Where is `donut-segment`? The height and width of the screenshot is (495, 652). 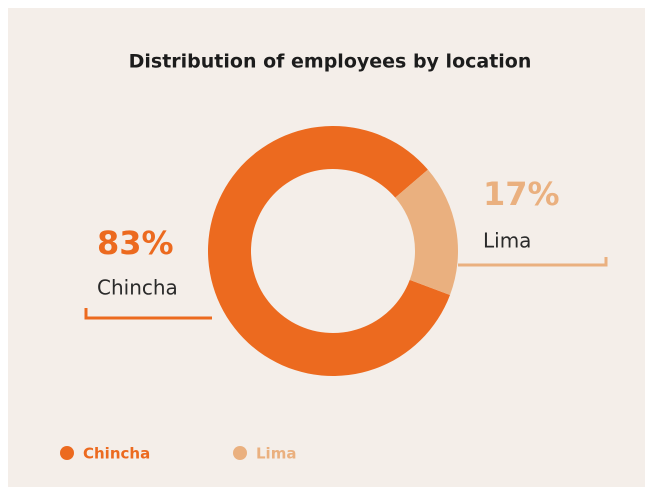 donut-segment is located at coordinates (426, 232).